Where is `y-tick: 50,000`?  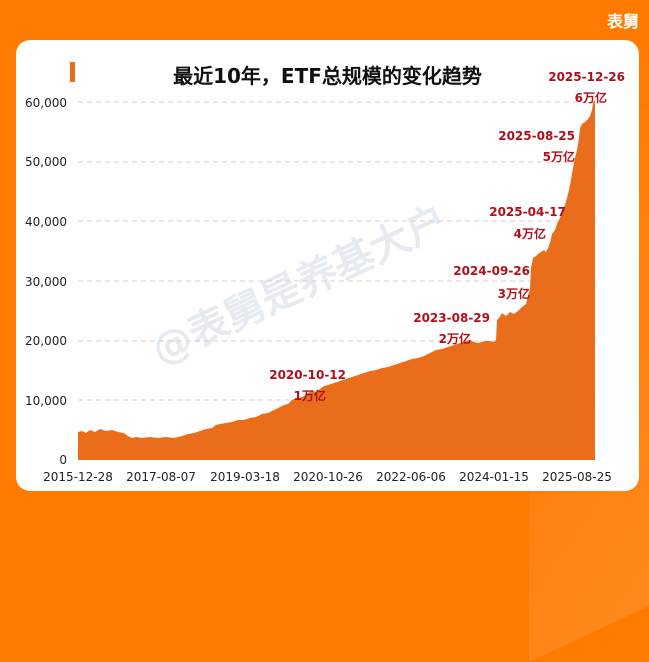
y-tick: 50,000 is located at coordinates (46, 162).